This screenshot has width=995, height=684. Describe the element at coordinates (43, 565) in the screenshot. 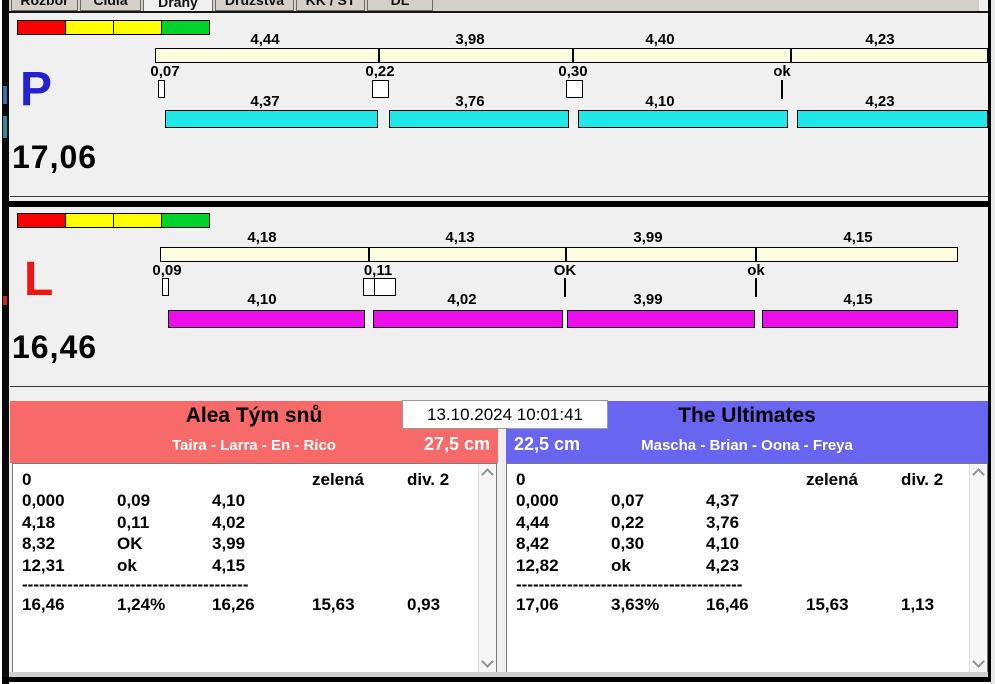

I see `cell: 12,31` at that location.